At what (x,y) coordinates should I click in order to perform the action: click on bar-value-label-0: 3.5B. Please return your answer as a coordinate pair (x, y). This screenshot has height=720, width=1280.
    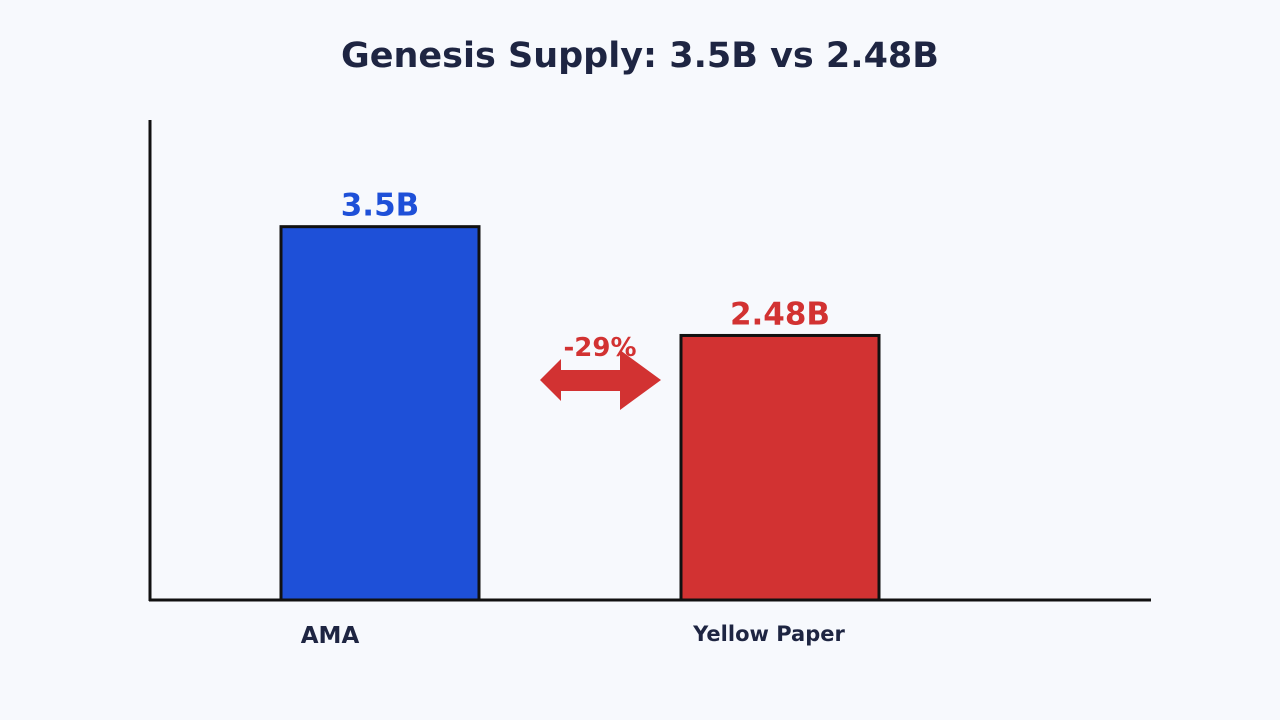
    Looking at the image, I should click on (380, 206).